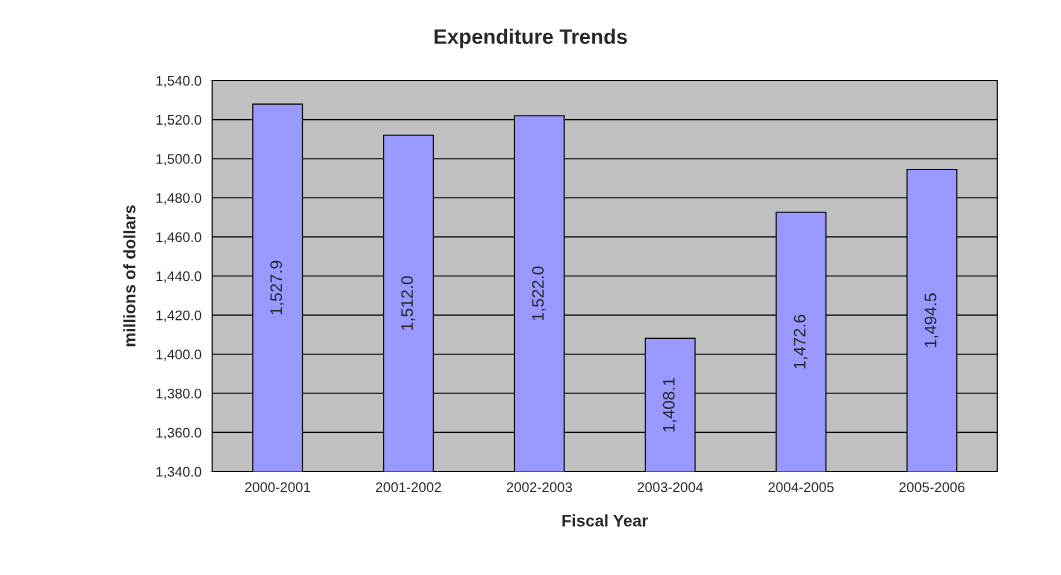 Image resolution: width=1061 pixels, height=575 pixels. What do you see at coordinates (179, 394) in the screenshot?
I see `y-tick-label: 1,380.0` at bounding box center [179, 394].